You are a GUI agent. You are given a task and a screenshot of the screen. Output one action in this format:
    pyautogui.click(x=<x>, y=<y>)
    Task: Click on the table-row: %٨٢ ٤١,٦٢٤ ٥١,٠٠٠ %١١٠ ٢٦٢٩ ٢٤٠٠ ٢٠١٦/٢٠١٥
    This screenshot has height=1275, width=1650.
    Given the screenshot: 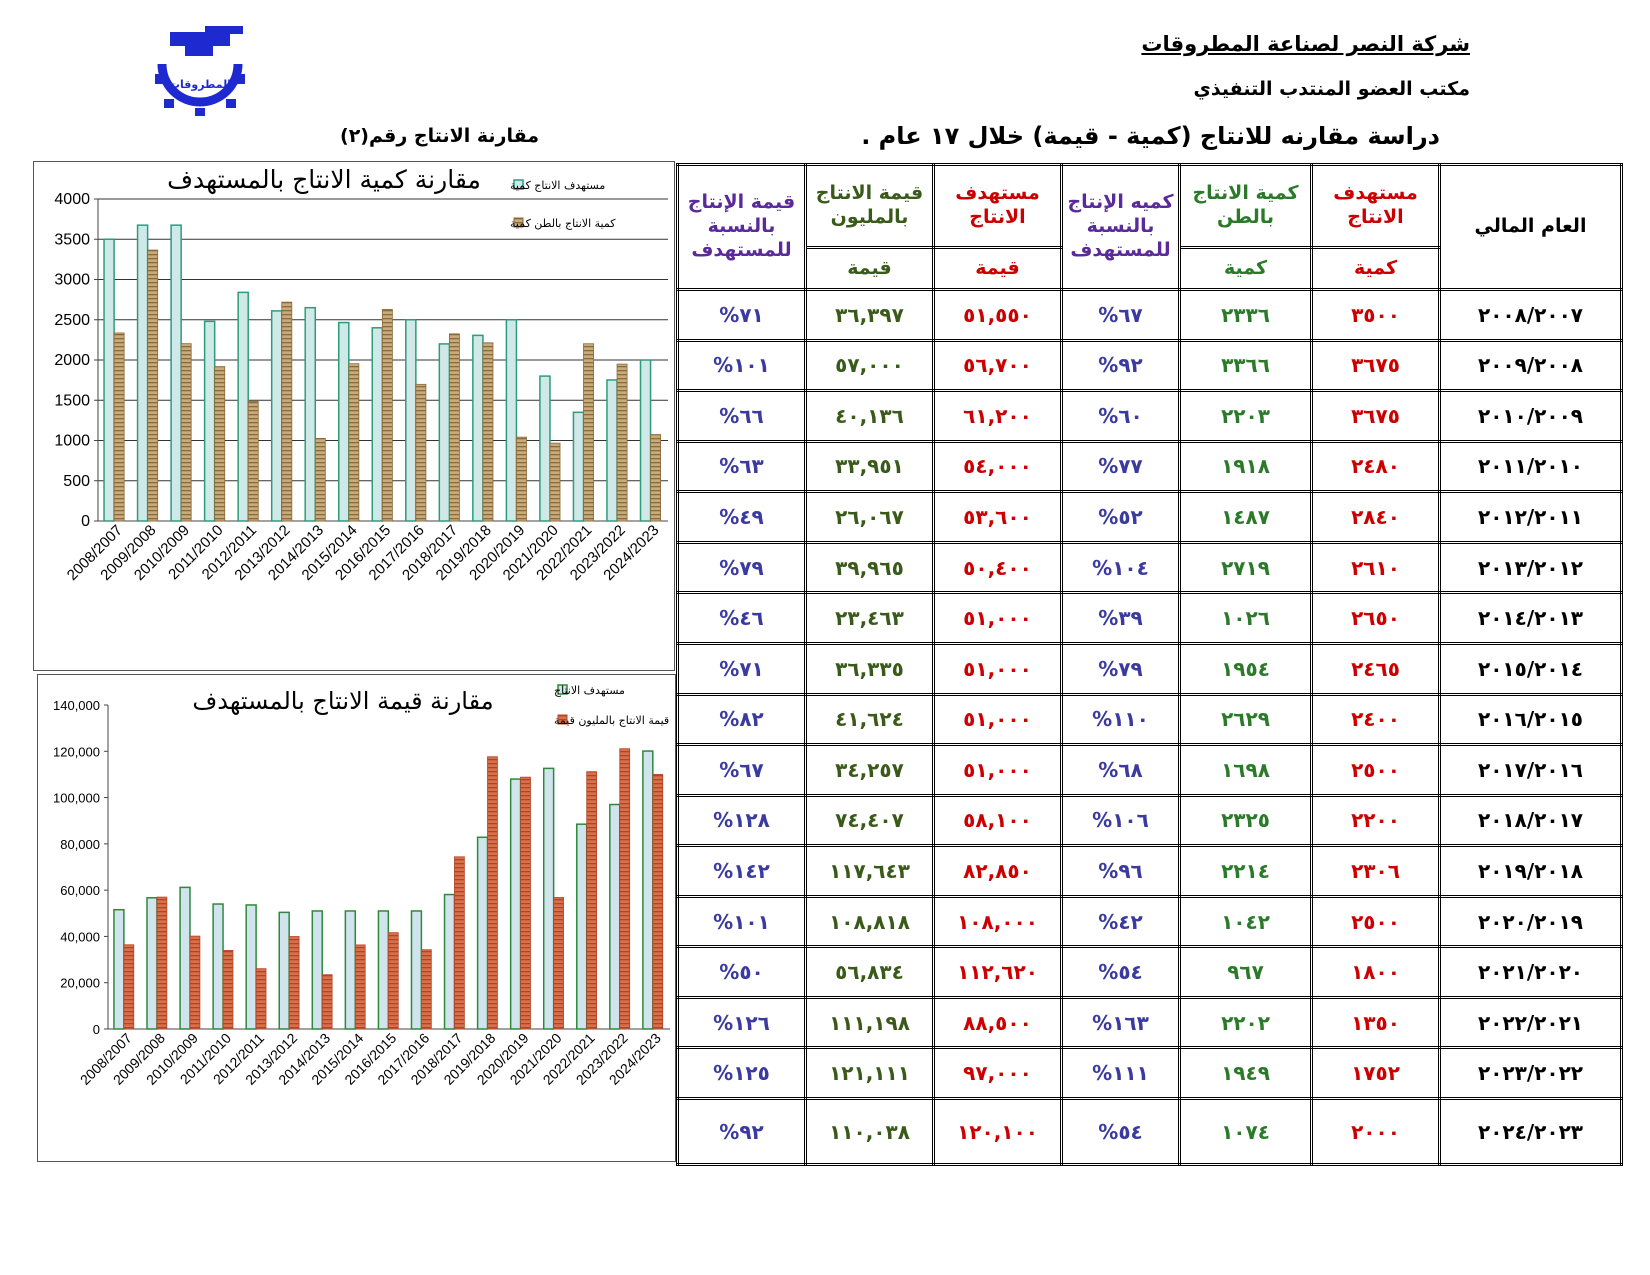 What is the action you would take?
    pyautogui.click(x=1149, y=719)
    